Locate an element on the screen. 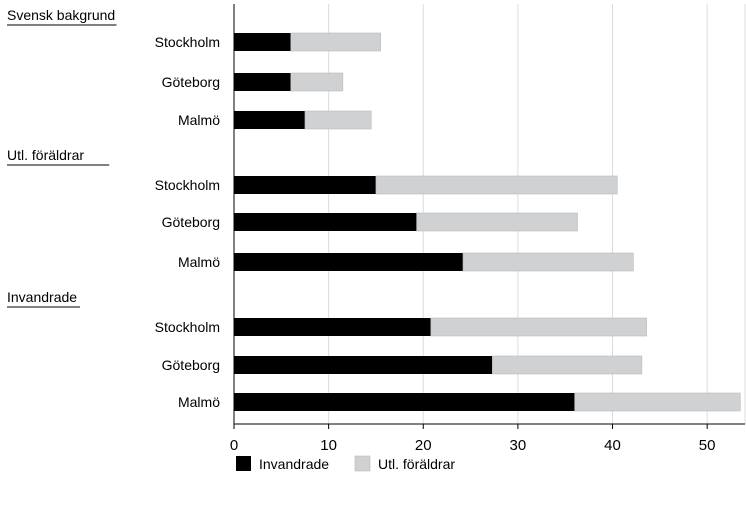 Image resolution: width=746 pixels, height=506 pixels. group-label: Utl. föräldrar is located at coordinates (45, 155).